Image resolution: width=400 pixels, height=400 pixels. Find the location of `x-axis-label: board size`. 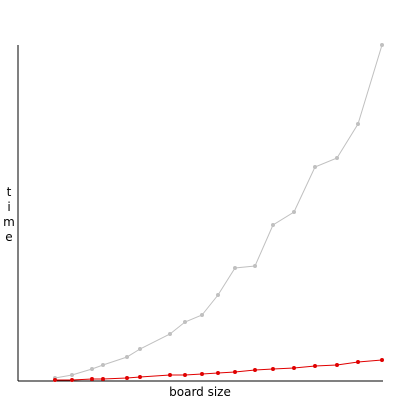

x-axis-label: board size is located at coordinates (200, 392).